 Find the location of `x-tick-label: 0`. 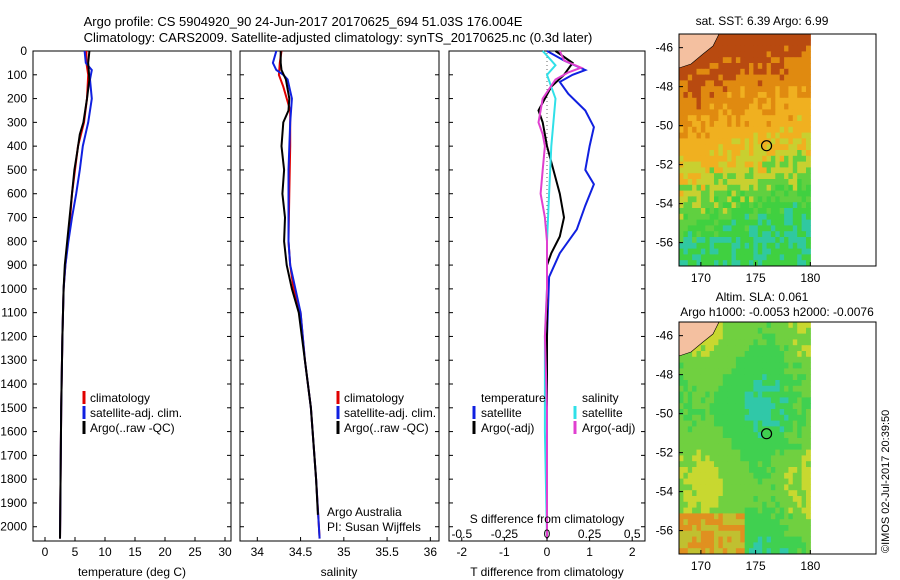

x-tick-label: 0 is located at coordinates (45, 552).